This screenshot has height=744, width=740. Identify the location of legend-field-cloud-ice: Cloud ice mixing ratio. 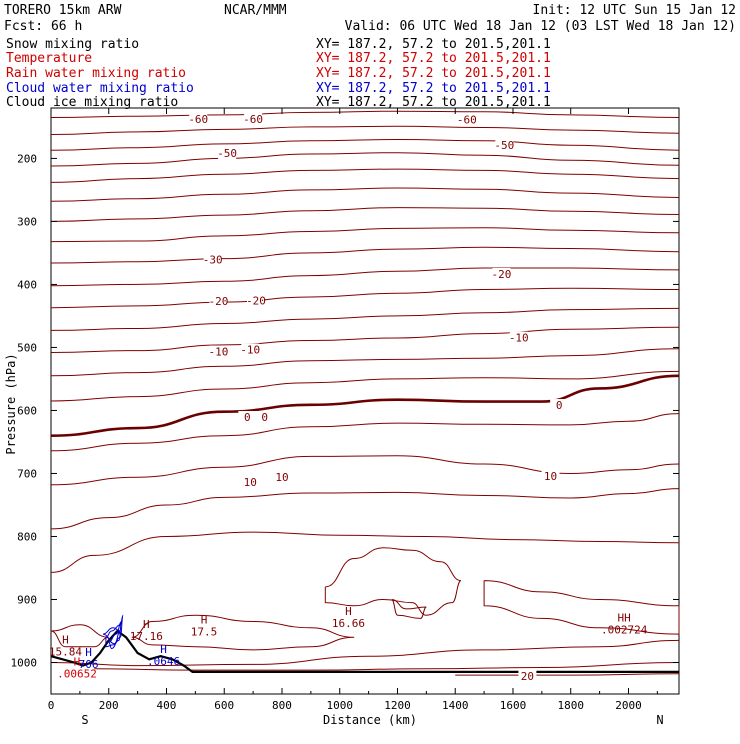
(92, 102).